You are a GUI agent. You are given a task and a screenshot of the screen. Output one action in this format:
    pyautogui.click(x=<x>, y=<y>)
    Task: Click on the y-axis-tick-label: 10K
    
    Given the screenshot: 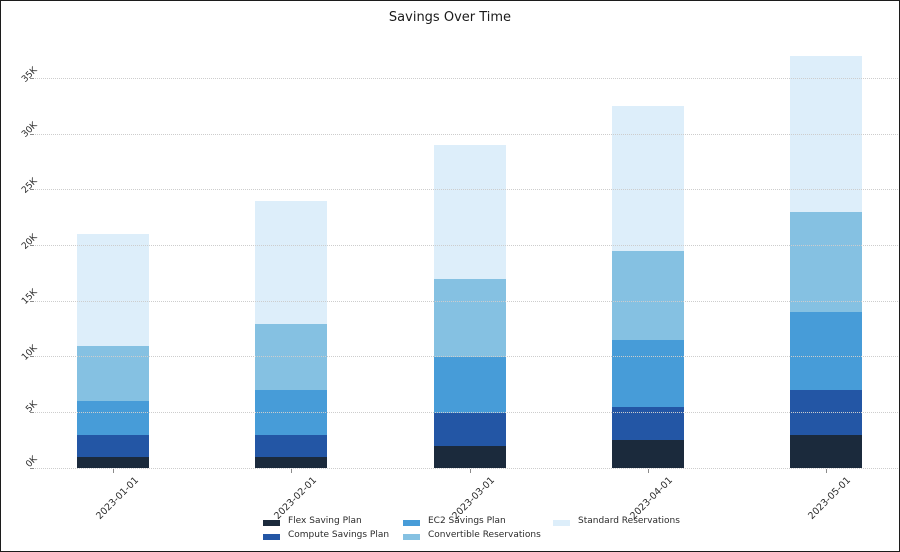 What is the action you would take?
    pyautogui.click(x=30, y=353)
    